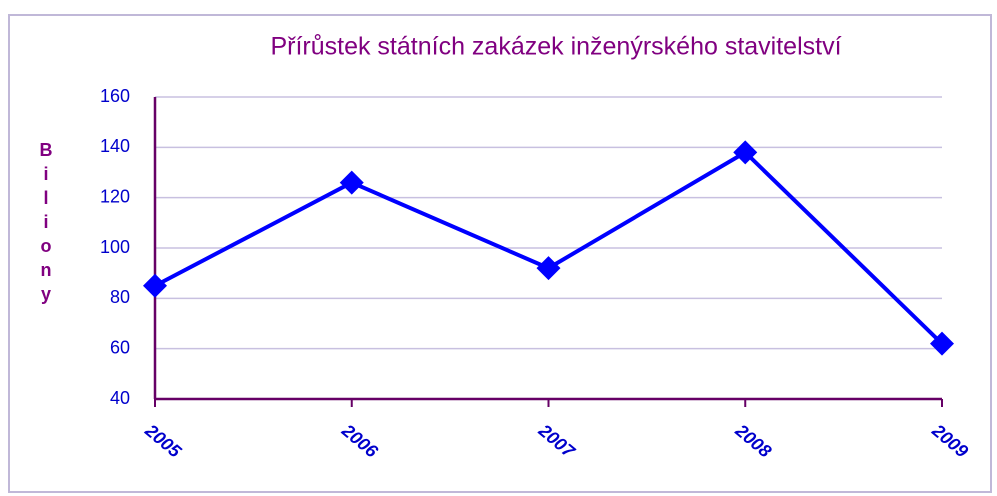 The height and width of the screenshot is (496, 997). What do you see at coordinates (753, 441) in the screenshot?
I see `x-tick-label: 2008` at bounding box center [753, 441].